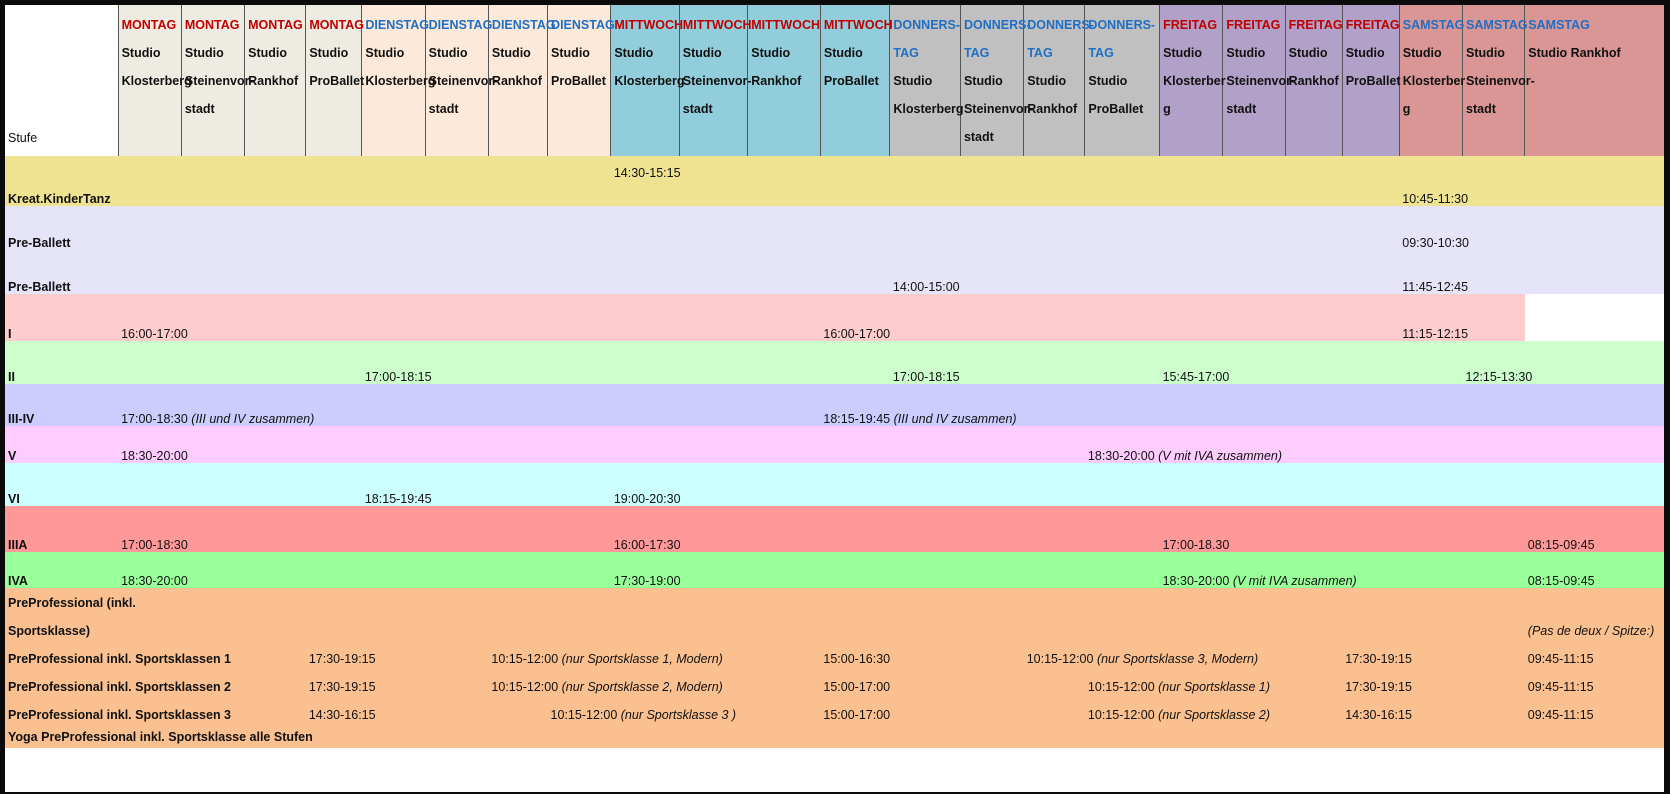 The height and width of the screenshot is (794, 1670). Describe the element at coordinates (857, 334) in the screenshot. I see `cell-i-donnerstag: 16:00-17:00` at that location.